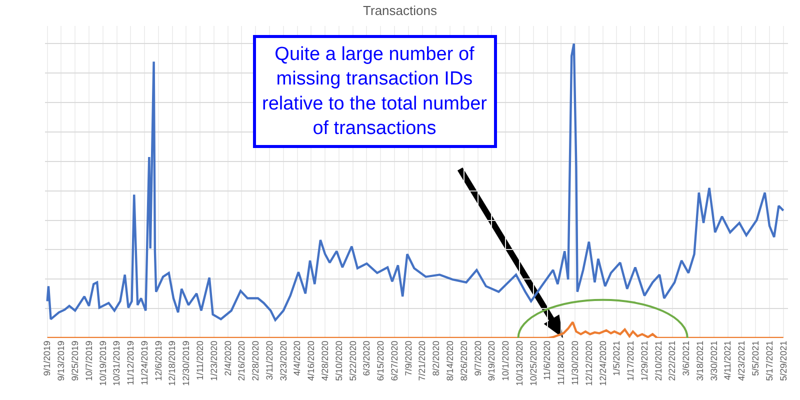 The width and height of the screenshot is (800, 400). What do you see at coordinates (89, 360) in the screenshot?
I see `x-tick-label: 10/7/2019` at bounding box center [89, 360].